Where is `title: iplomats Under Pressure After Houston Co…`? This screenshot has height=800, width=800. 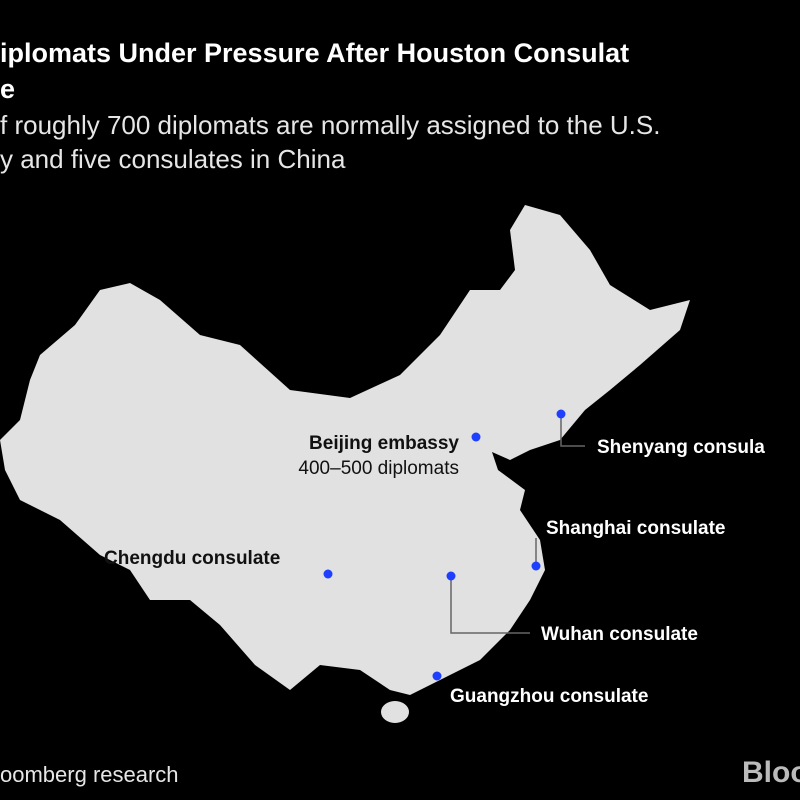
title: iplomats Under Pressure After Houston Co… is located at coordinates (314, 53).